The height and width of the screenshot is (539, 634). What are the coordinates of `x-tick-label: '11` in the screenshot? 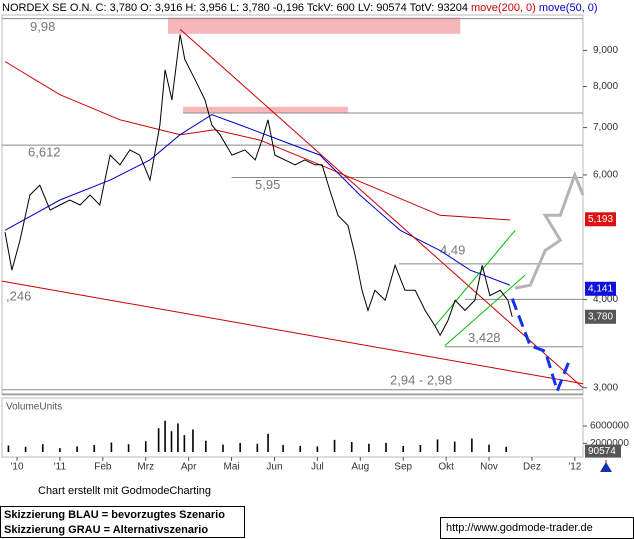 It's located at (60, 467).